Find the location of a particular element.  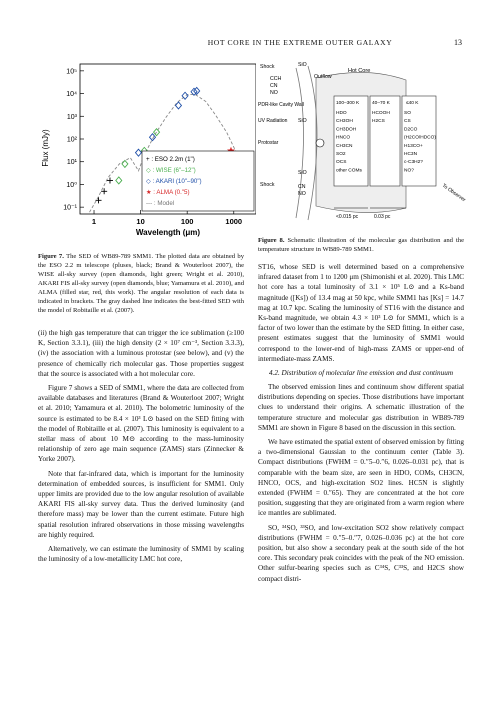

label-shock-bot: Shock is located at coordinates (267, 185).